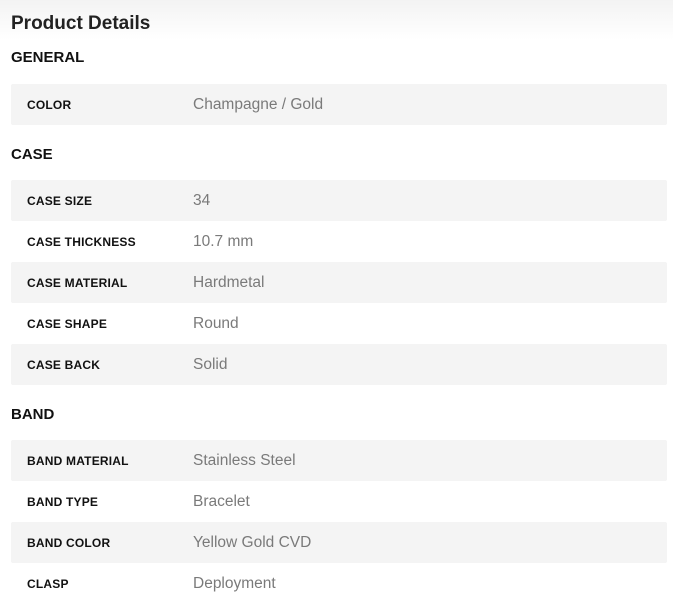 Image resolution: width=673 pixels, height=607 pixels. I want to click on spec-value: Deployment, so click(234, 583).